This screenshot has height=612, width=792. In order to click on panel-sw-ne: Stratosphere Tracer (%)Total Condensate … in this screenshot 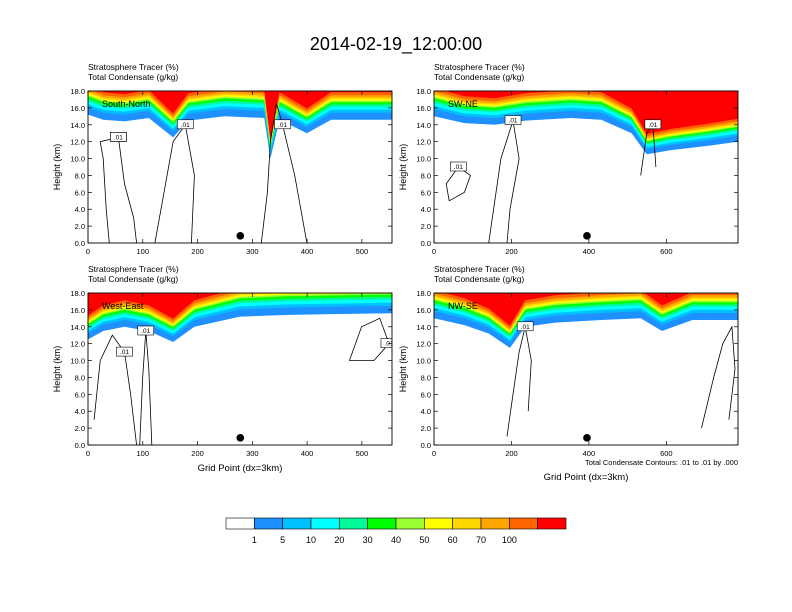, I will do `click(568, 159)`.